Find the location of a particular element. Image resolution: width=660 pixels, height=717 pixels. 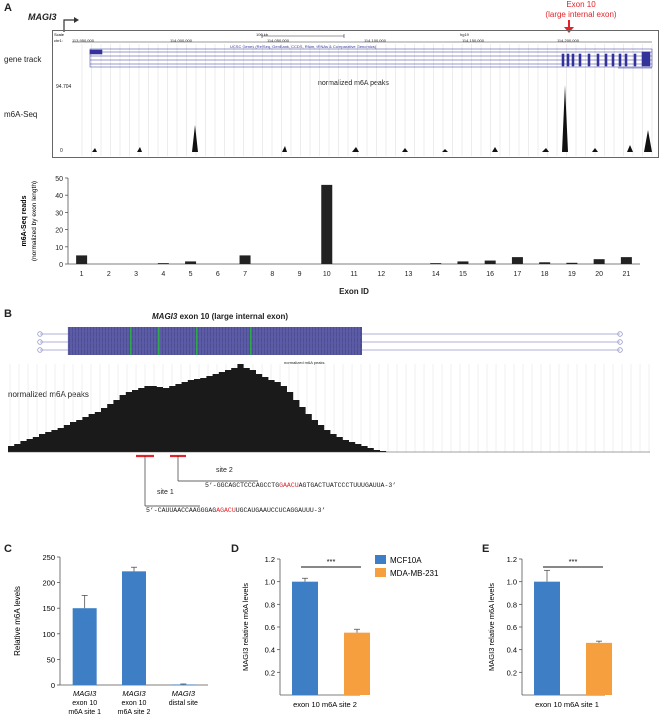

m6a-signal is located at coordinates (354, 118).